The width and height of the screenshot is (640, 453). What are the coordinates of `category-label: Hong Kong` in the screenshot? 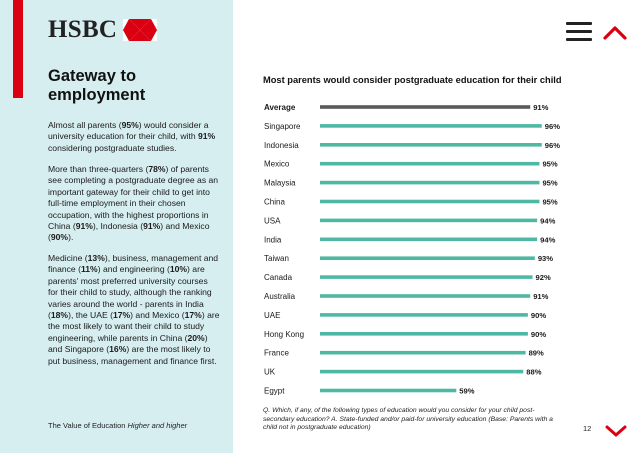 It's located at (284, 334).